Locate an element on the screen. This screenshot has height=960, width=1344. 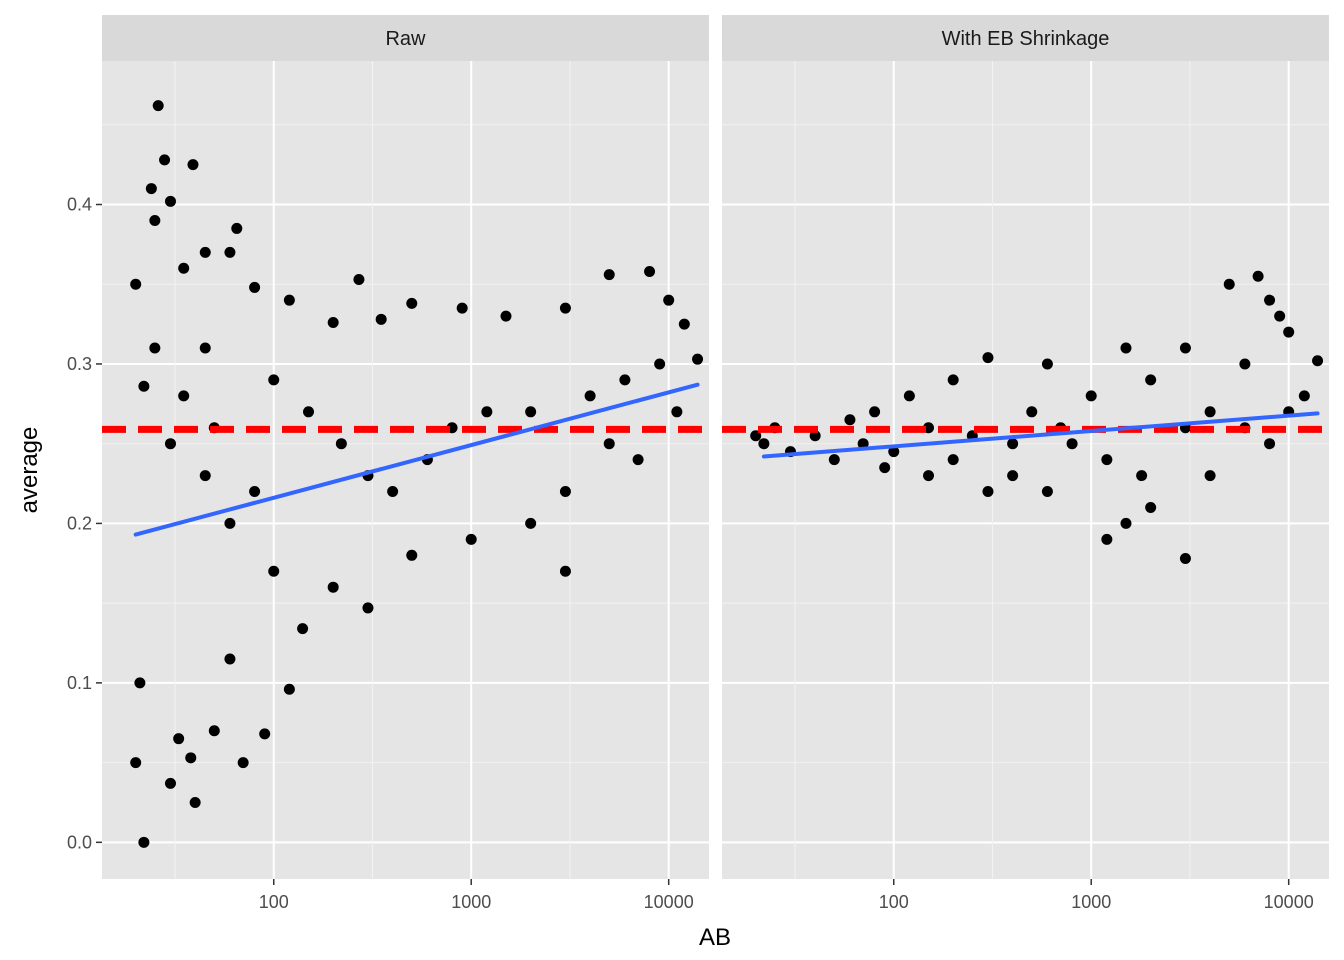
y-axis: 0.0 0.1 0.2 0.3 0.4 is located at coordinates (84, 523).